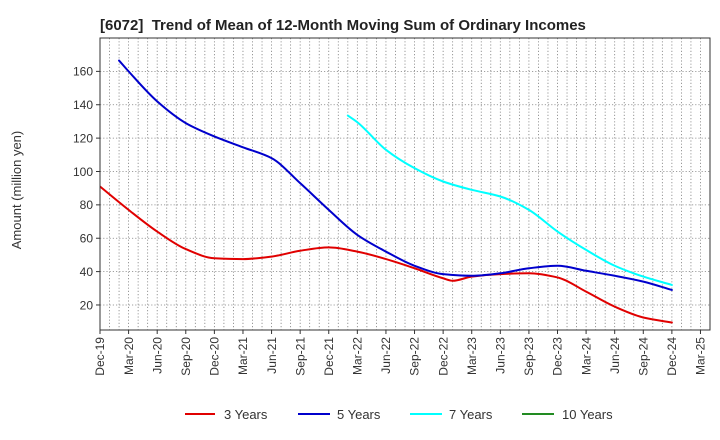  I want to click on x-tick-label: Sep-24, so click(643, 356).